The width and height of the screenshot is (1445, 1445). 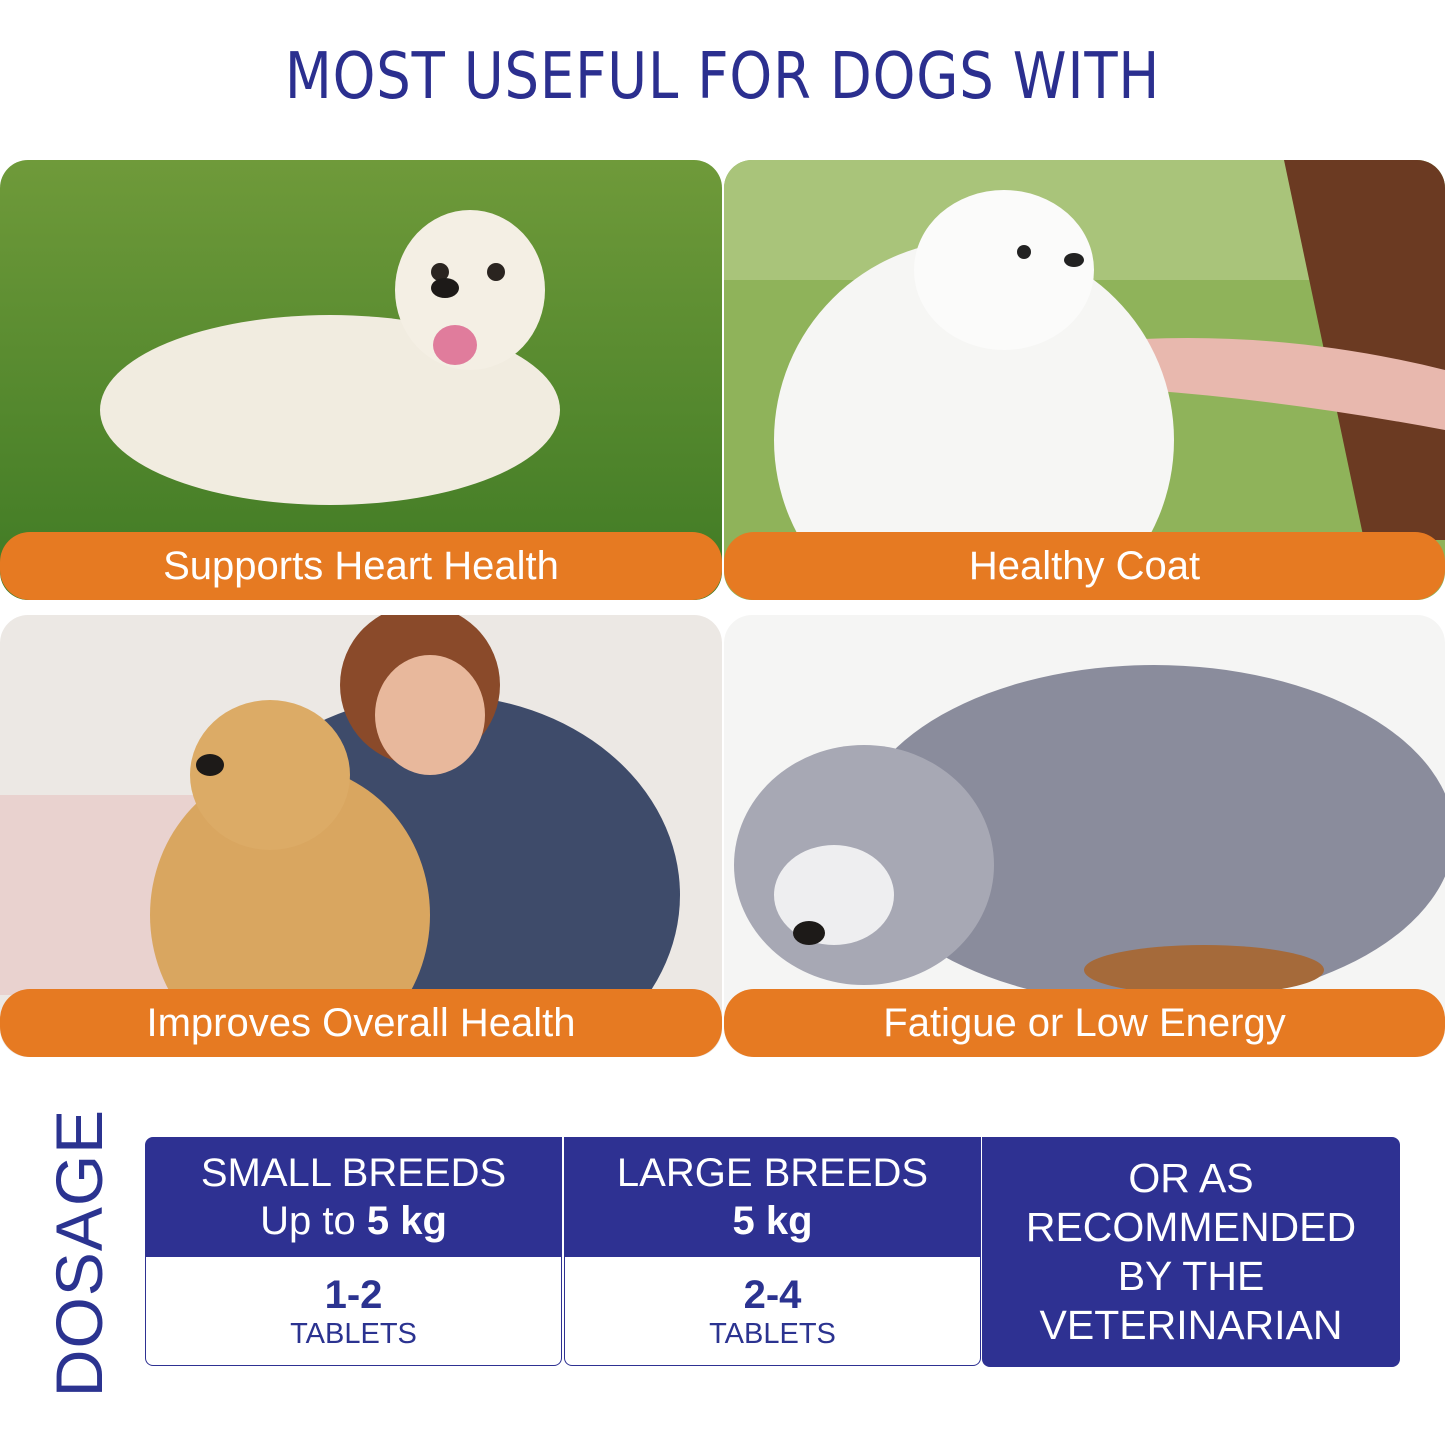 I want to click on dosage-note: OR AS RECOMMENDED BY THE VETERINARIAN, so click(x=1191, y=1251).